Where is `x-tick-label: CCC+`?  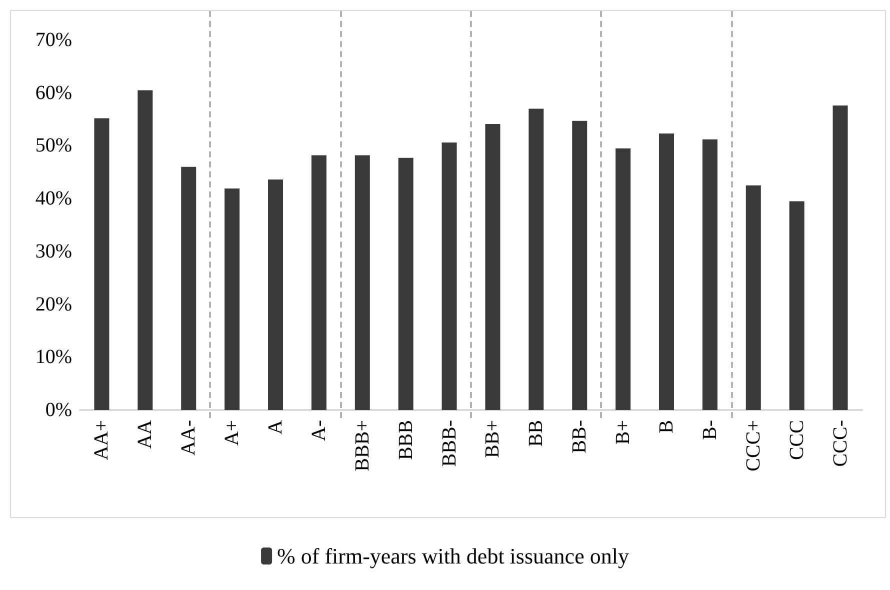
x-tick-label: CCC+ is located at coordinates (753, 446).